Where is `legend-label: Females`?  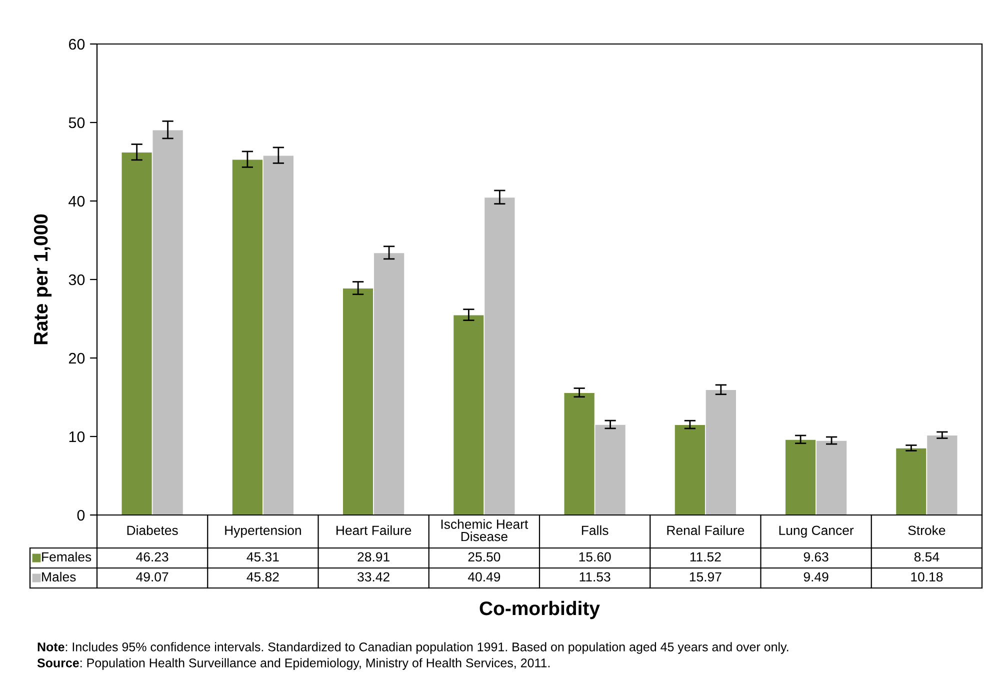
legend-label: Females is located at coordinates (67, 557).